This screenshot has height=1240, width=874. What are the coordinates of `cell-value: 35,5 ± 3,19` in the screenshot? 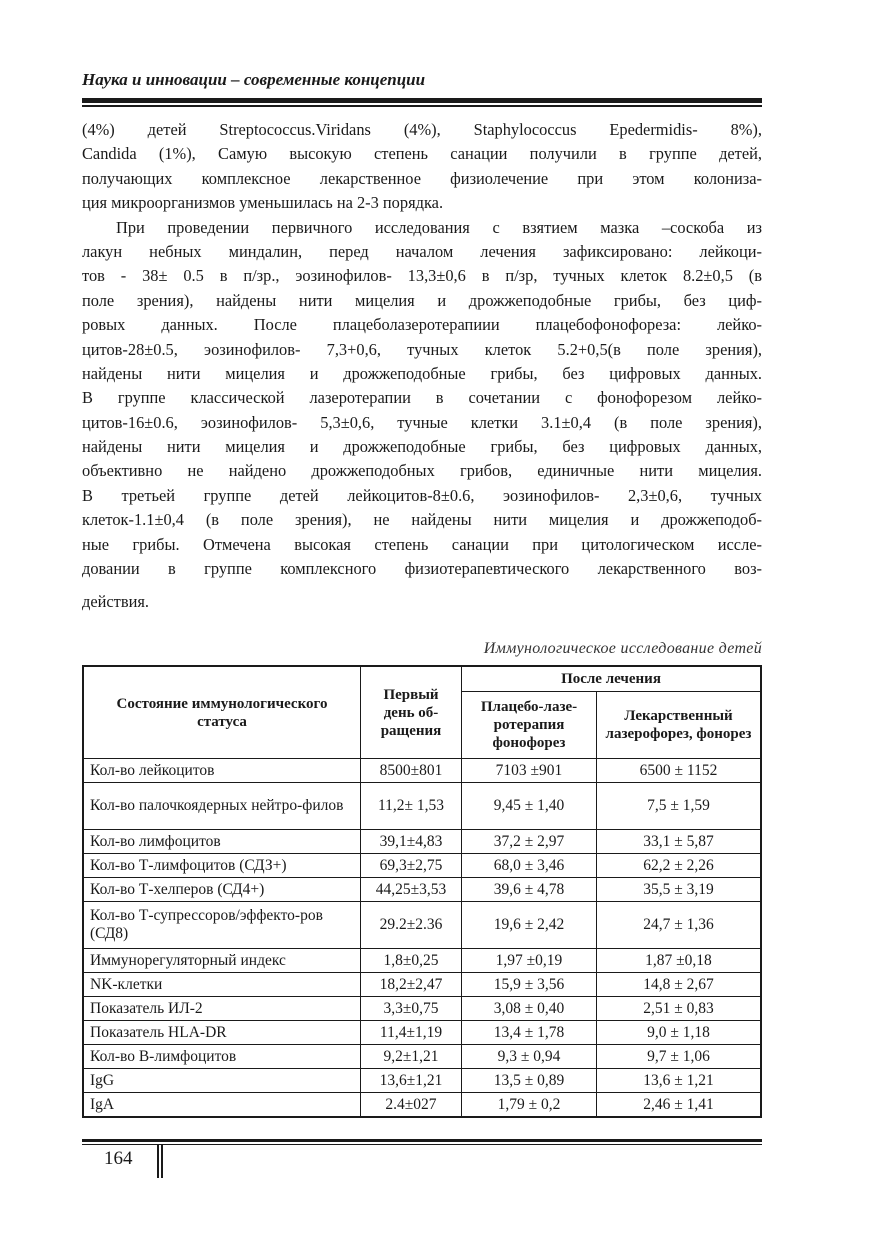 It's located at (679, 889).